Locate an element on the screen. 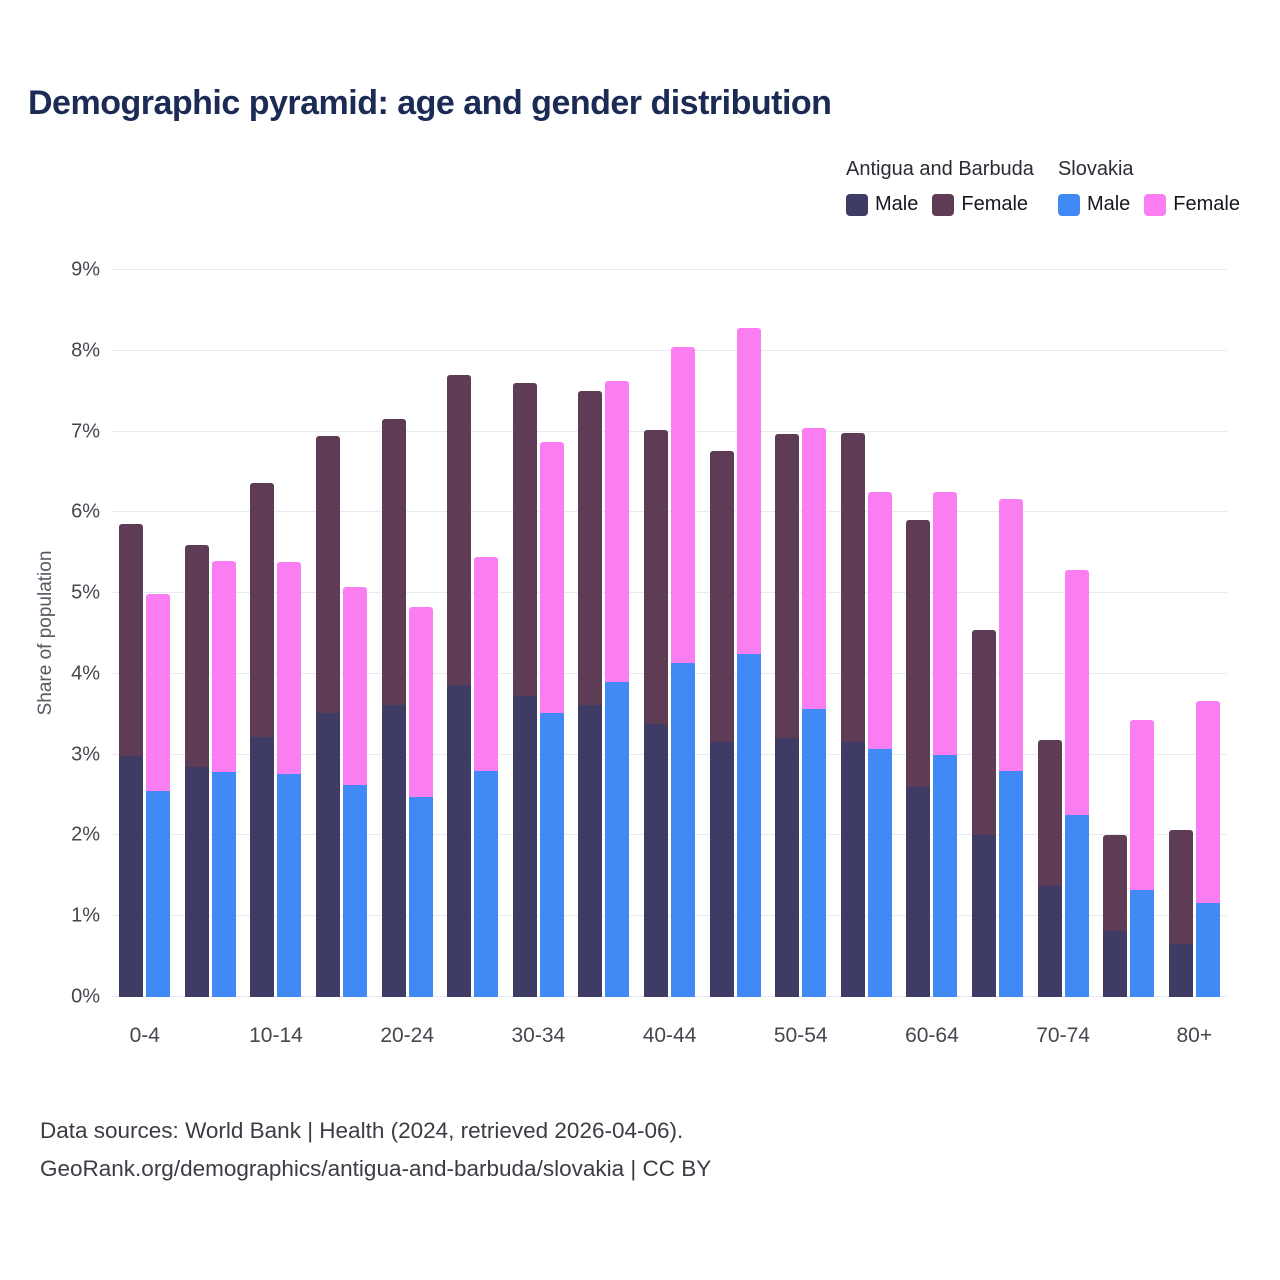  legend-item-slovakia-male: Male is located at coordinates (1093, 204).